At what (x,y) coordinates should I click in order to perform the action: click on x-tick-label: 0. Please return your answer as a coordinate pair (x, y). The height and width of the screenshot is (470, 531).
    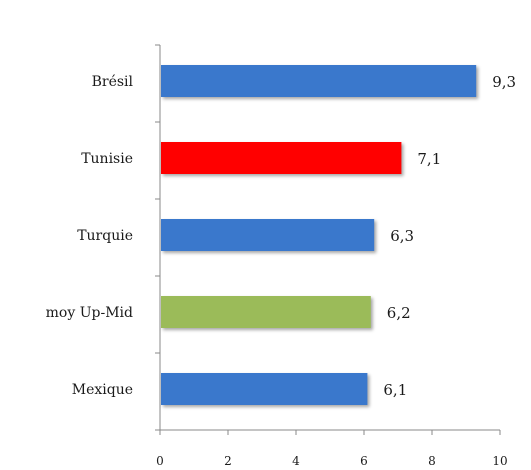
    Looking at the image, I should click on (160, 461).